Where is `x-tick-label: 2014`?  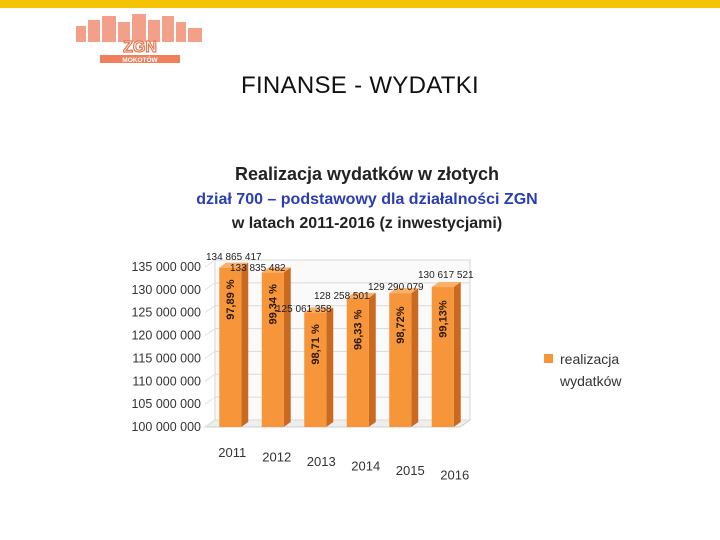
x-tick-label: 2014 is located at coordinates (365, 466).